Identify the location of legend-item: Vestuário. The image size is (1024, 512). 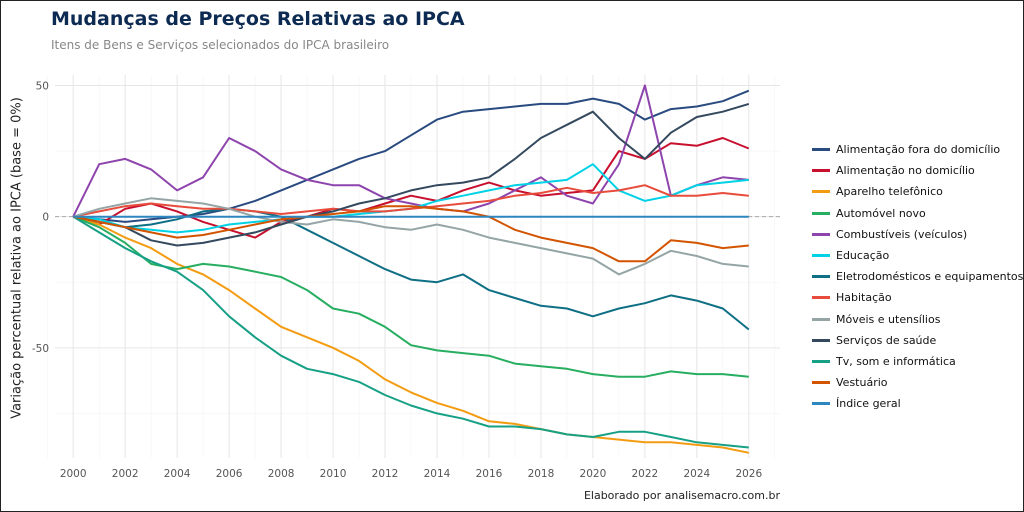
(917, 382).